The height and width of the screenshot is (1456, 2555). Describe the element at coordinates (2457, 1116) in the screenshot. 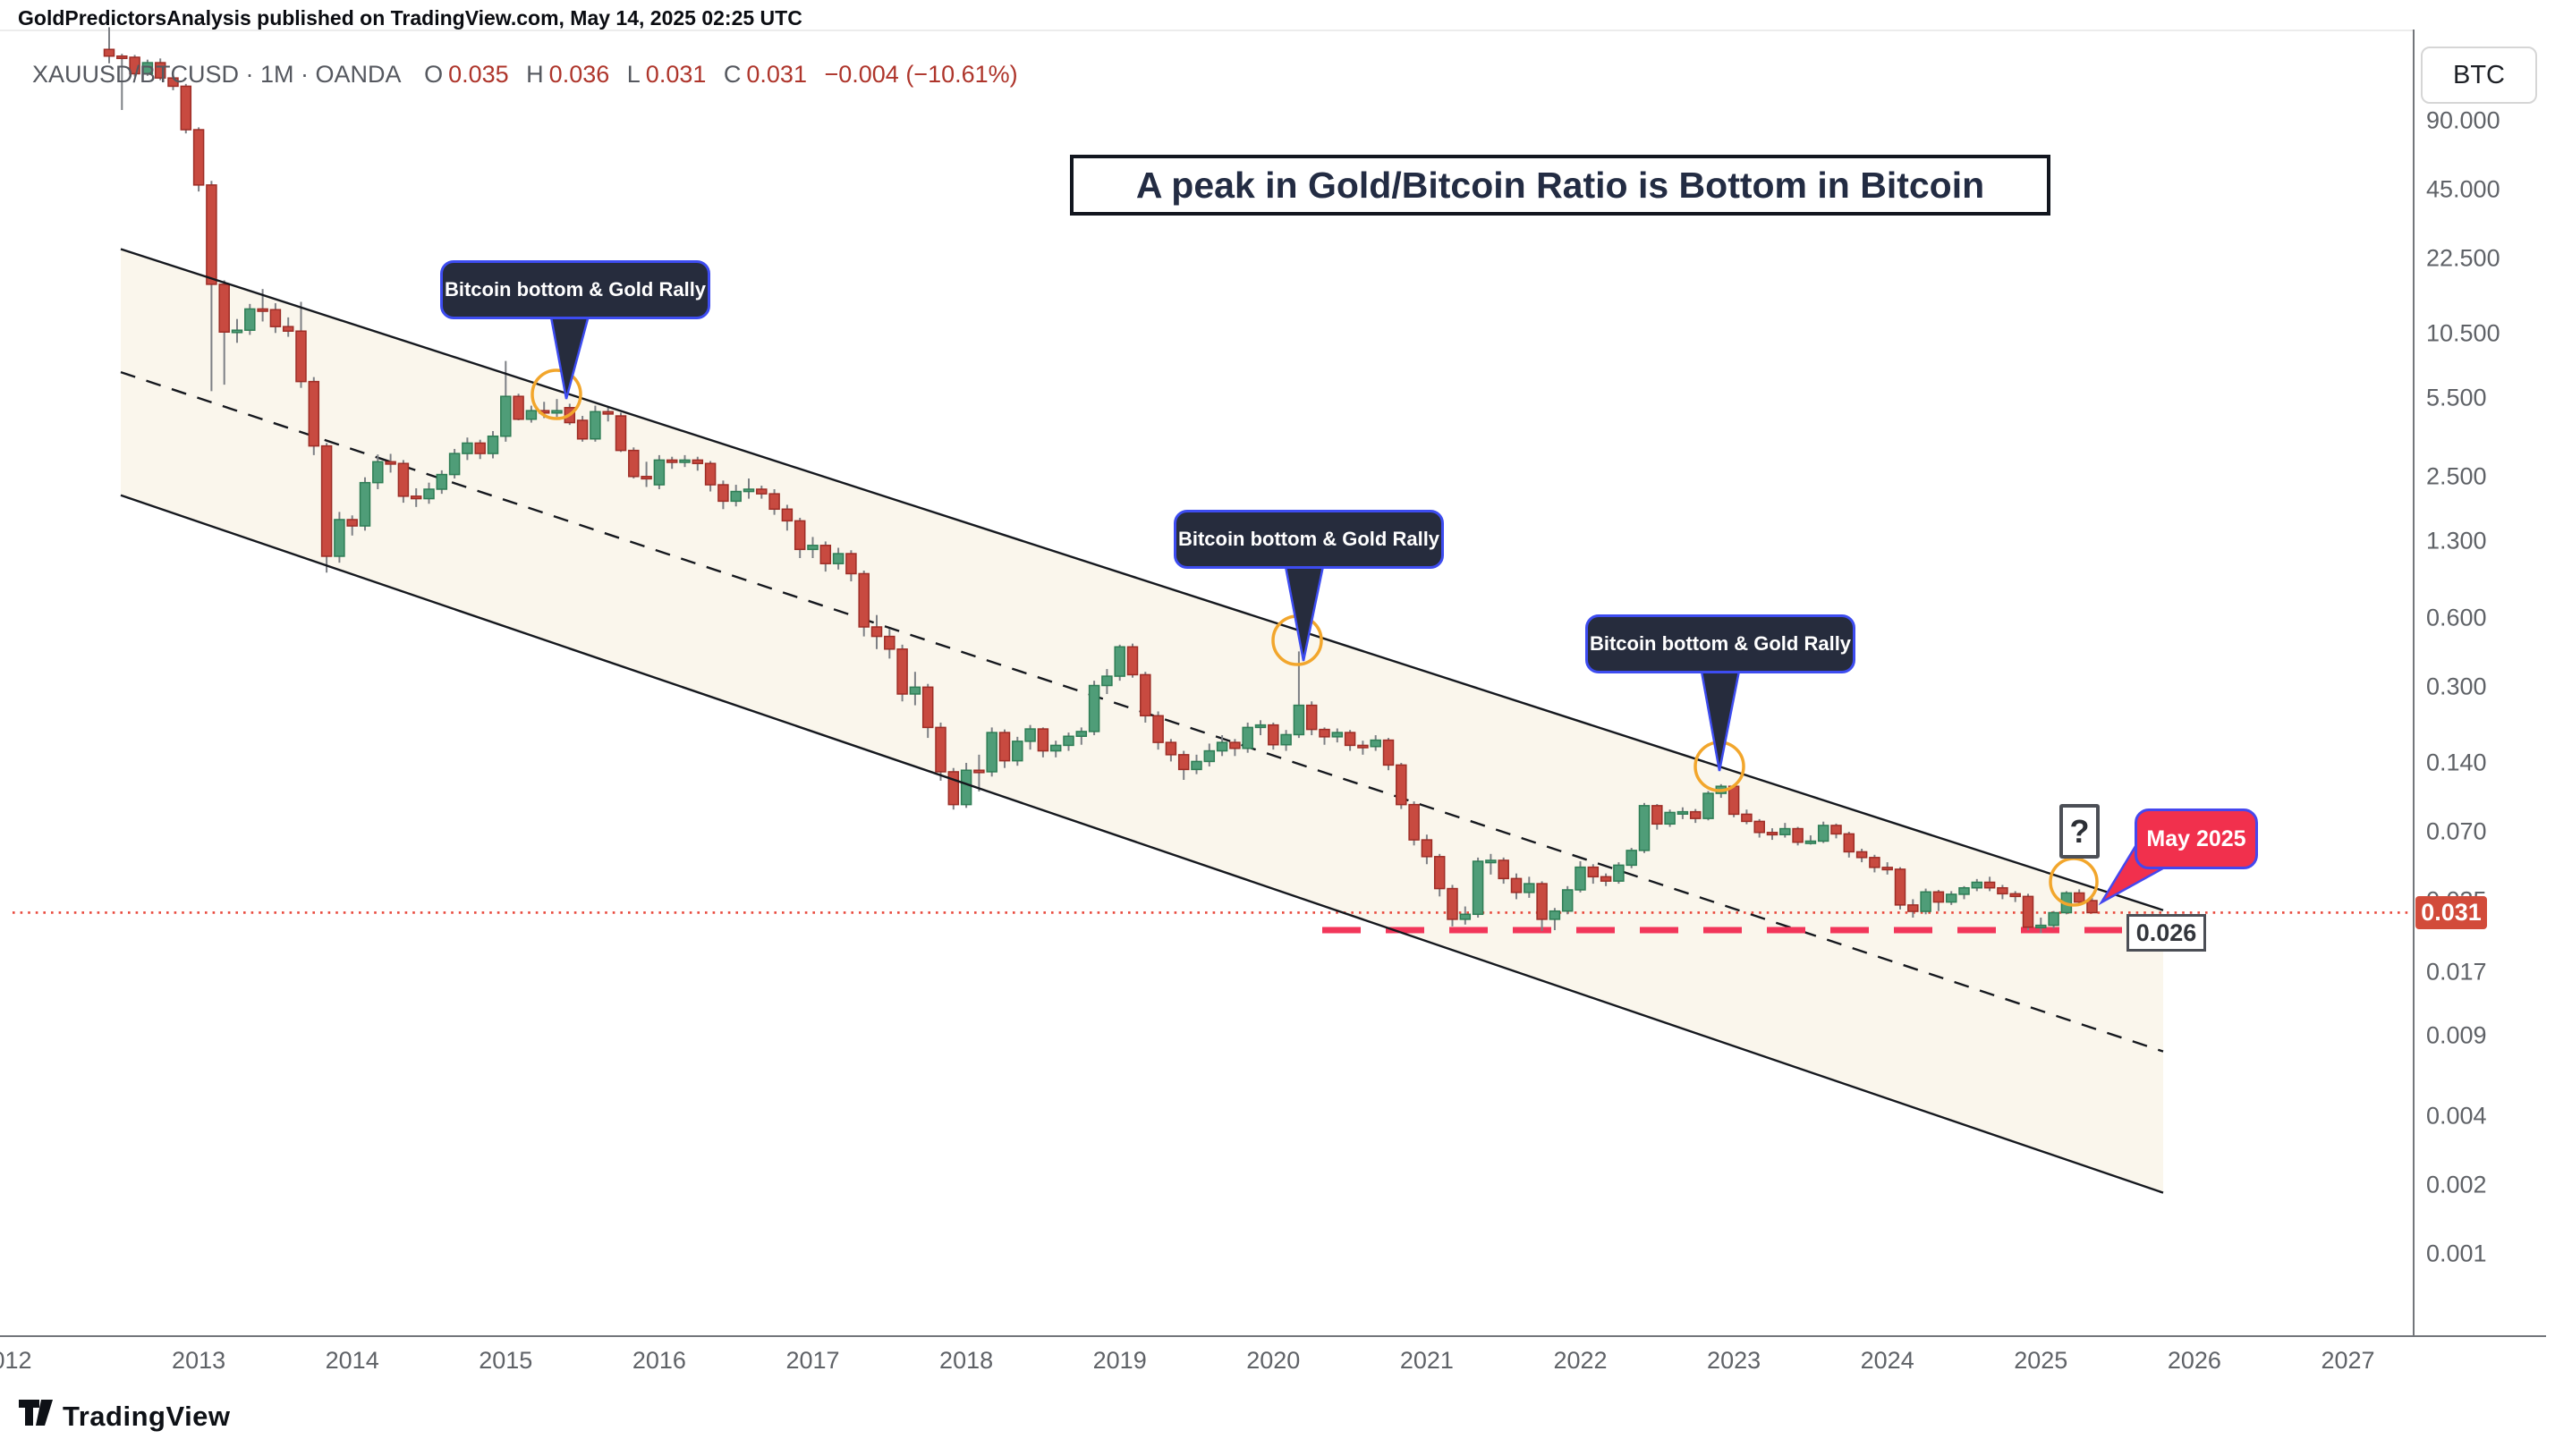

I see `y-axis-tick: 0.004` at that location.